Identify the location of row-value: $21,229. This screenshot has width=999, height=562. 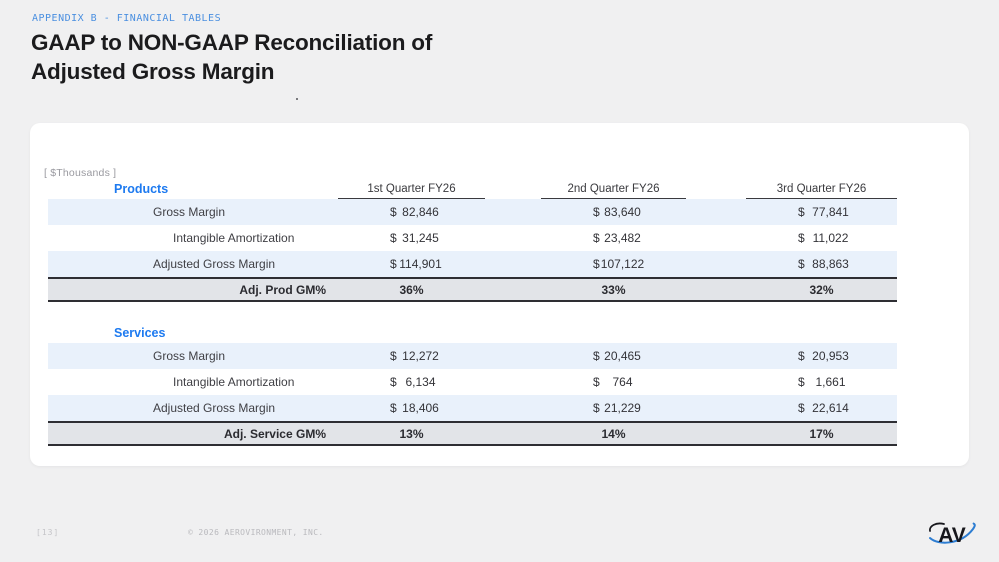
(613, 408).